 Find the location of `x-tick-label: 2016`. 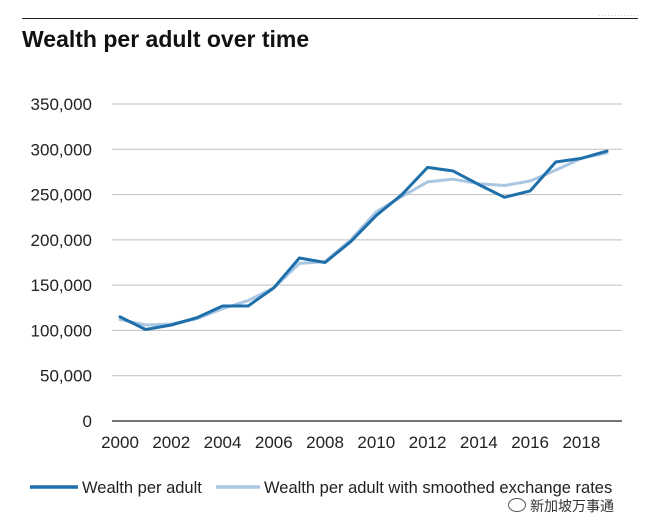

x-tick-label: 2016 is located at coordinates (530, 442).